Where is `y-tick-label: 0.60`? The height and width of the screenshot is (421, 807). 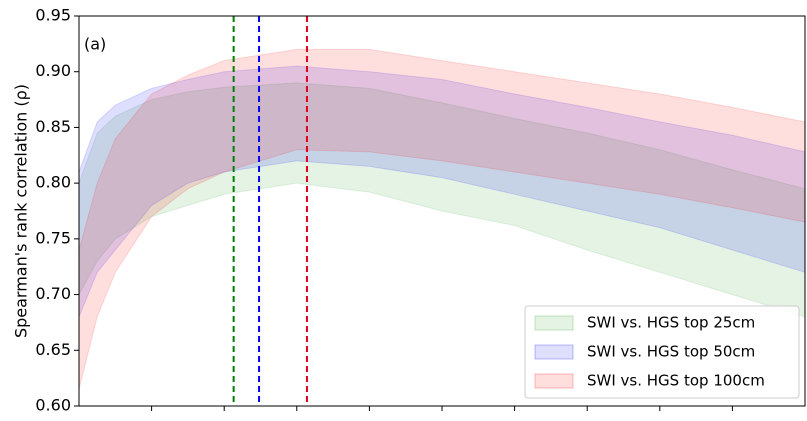
y-tick-label: 0.60 is located at coordinates (53, 405).